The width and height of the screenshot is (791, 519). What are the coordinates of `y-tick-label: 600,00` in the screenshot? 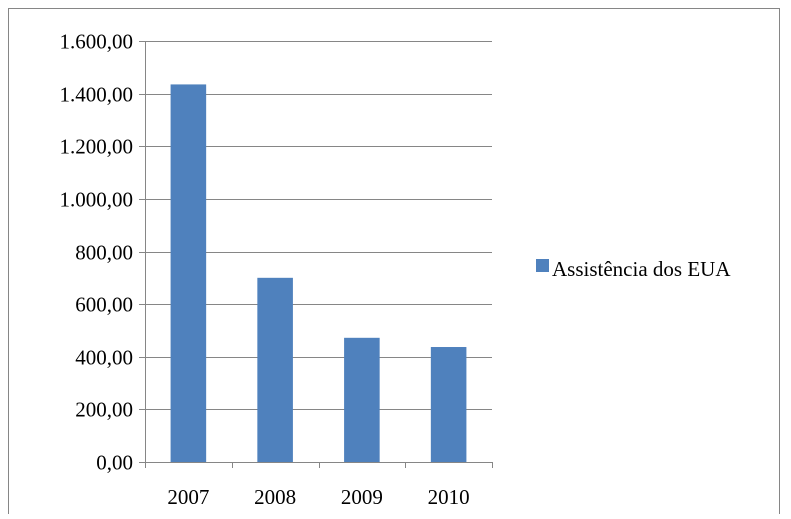 It's located at (104, 305).